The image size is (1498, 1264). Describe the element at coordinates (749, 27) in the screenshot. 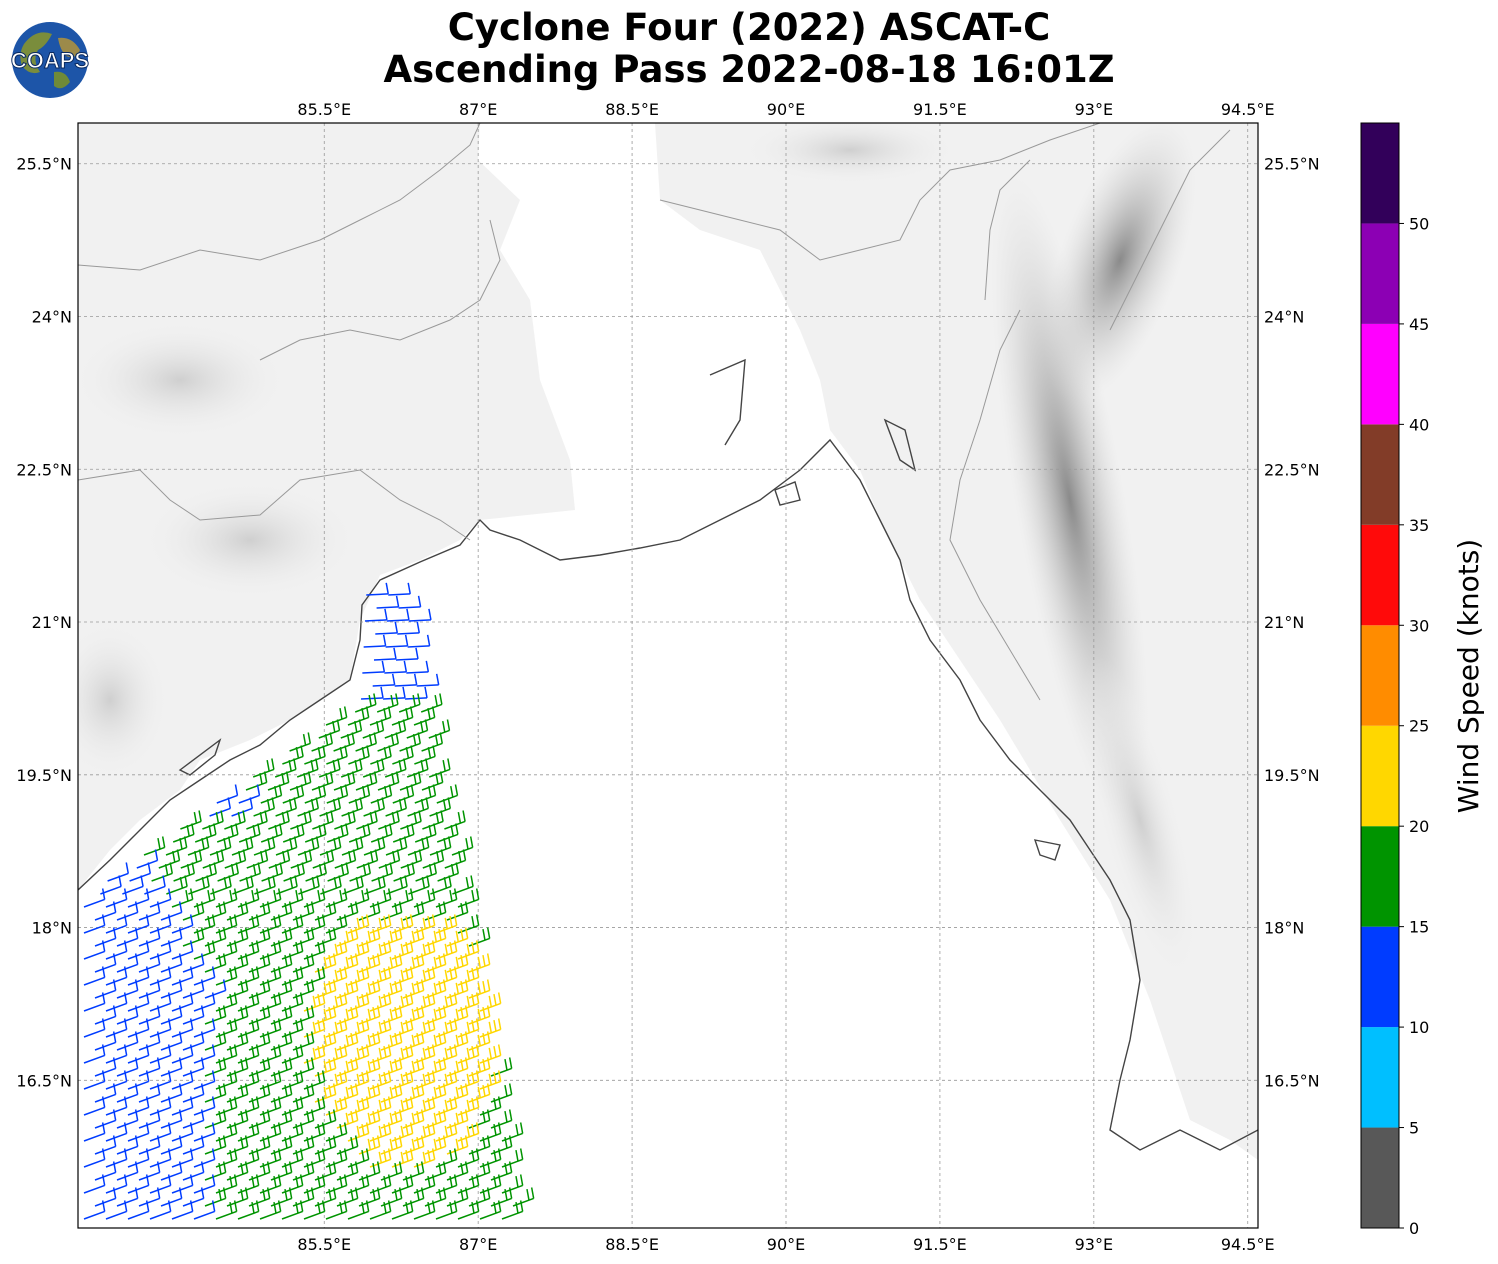

I see `title-line-1: Cyclone Four (2022) ASCAT-C` at that location.